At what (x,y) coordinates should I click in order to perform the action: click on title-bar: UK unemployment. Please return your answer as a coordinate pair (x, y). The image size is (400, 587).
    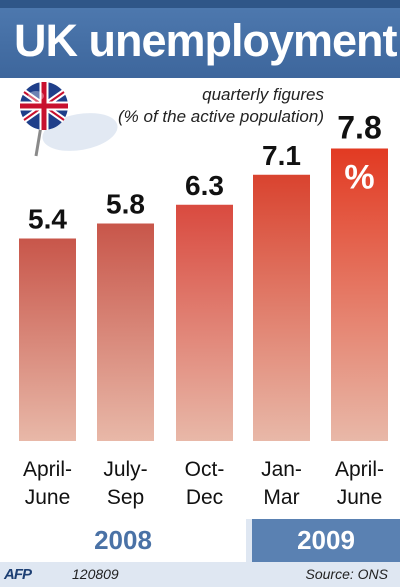
    Looking at the image, I should click on (200, 39).